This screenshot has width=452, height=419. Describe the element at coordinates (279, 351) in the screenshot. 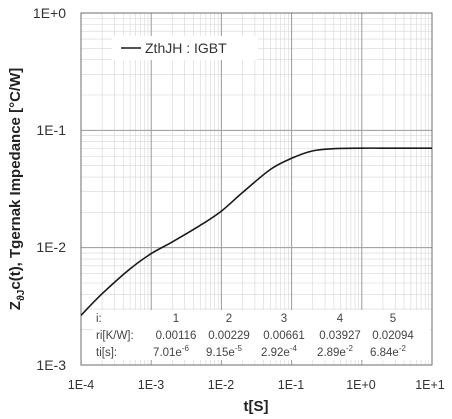

I see `ti-value: 2.92e-4` at that location.